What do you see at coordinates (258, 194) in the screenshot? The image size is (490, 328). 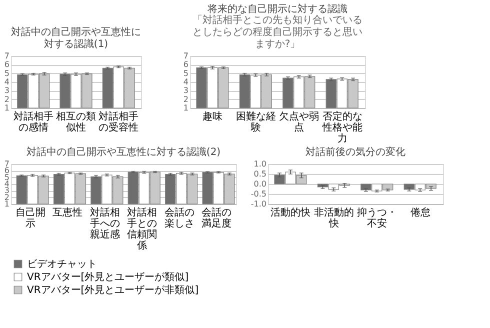 I see `y-tick-label: -0.5` at bounding box center [258, 194].